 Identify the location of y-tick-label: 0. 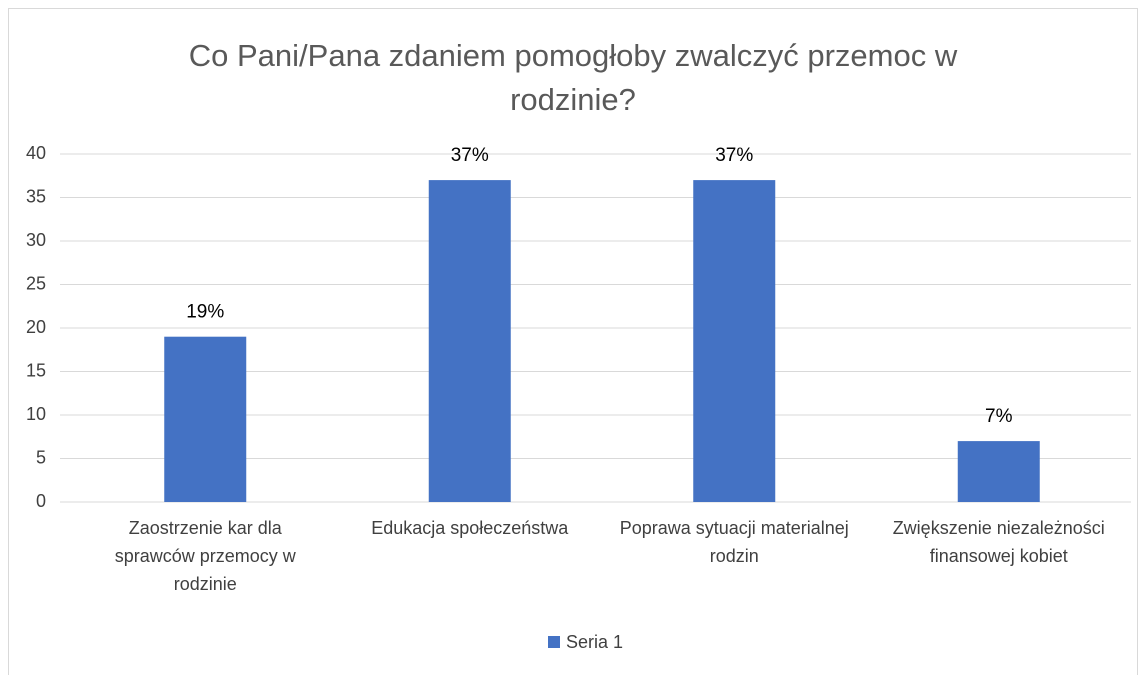
(41, 501).